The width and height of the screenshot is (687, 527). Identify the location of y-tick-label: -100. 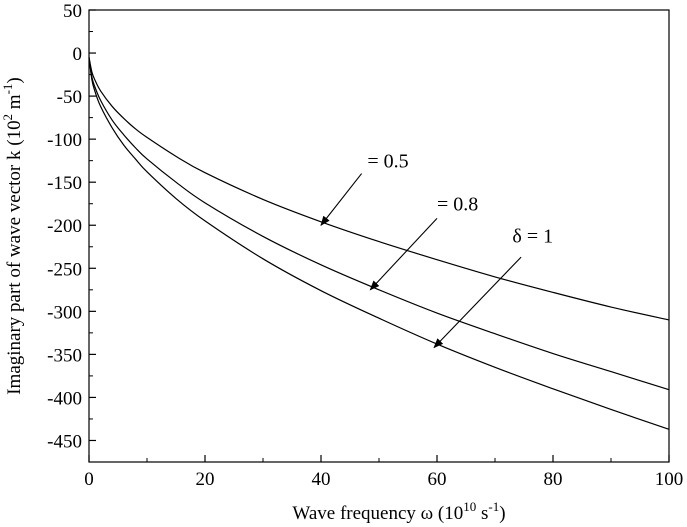
(64, 140).